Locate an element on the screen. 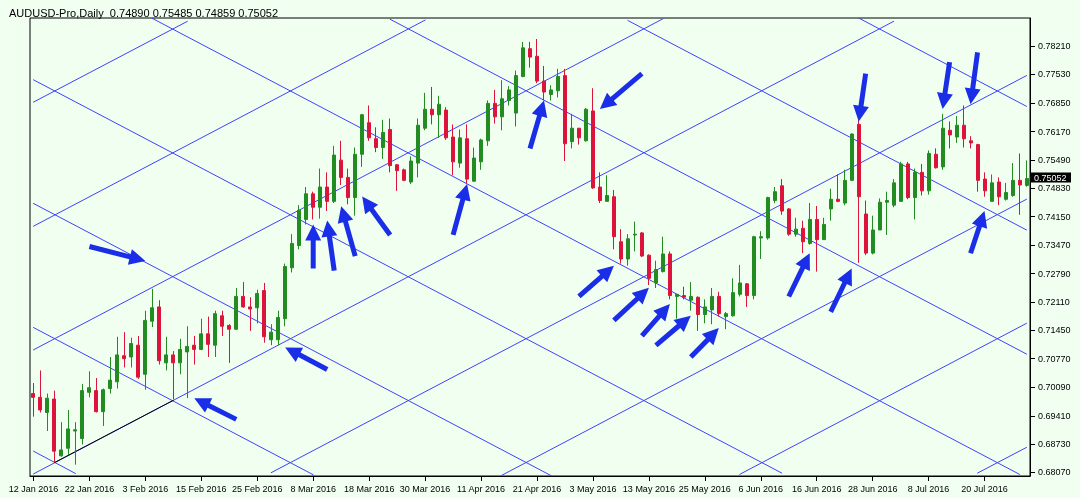  y-tick-label: 0.69410 is located at coordinates (1054, 415).